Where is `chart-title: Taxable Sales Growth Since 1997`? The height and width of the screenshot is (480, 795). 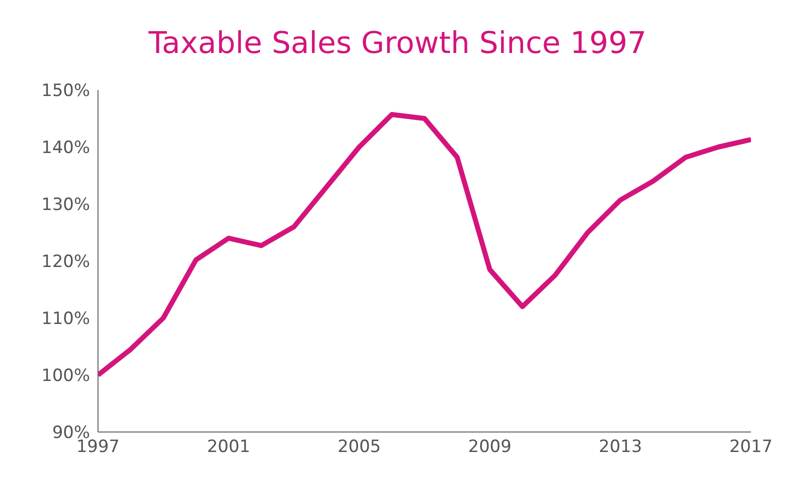
chart-title: Taxable Sales Growth Since 1997 is located at coordinates (397, 44).